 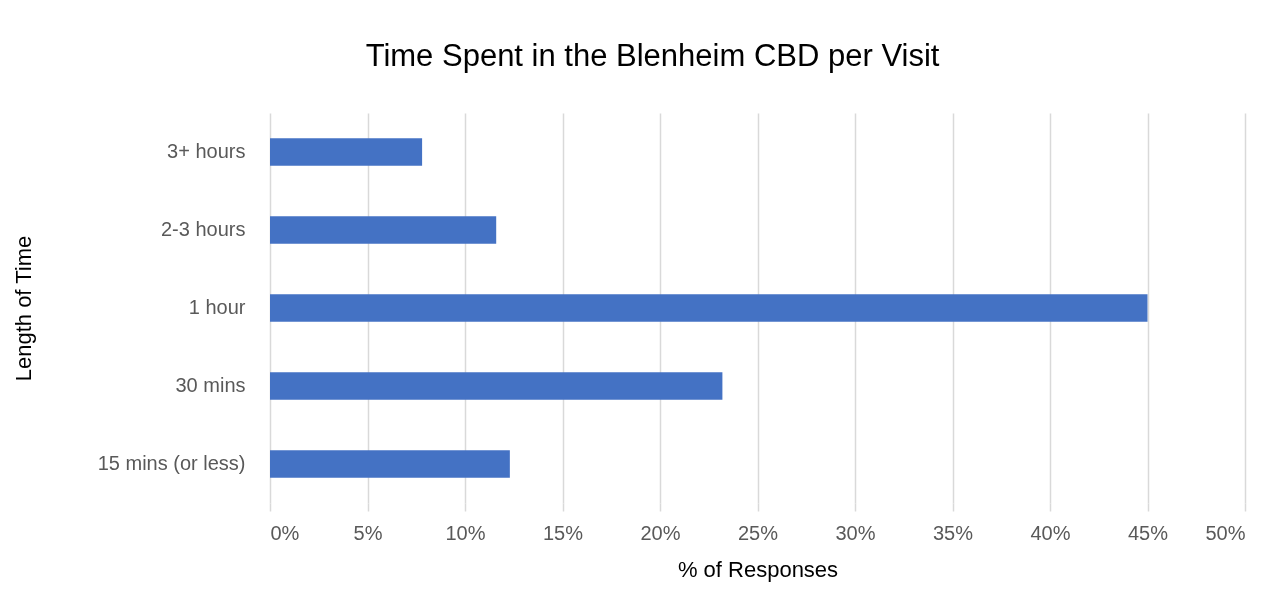 What do you see at coordinates (652, 55) in the screenshot?
I see `chart-title: Time Spent in the Blenheim CBD per Visit` at bounding box center [652, 55].